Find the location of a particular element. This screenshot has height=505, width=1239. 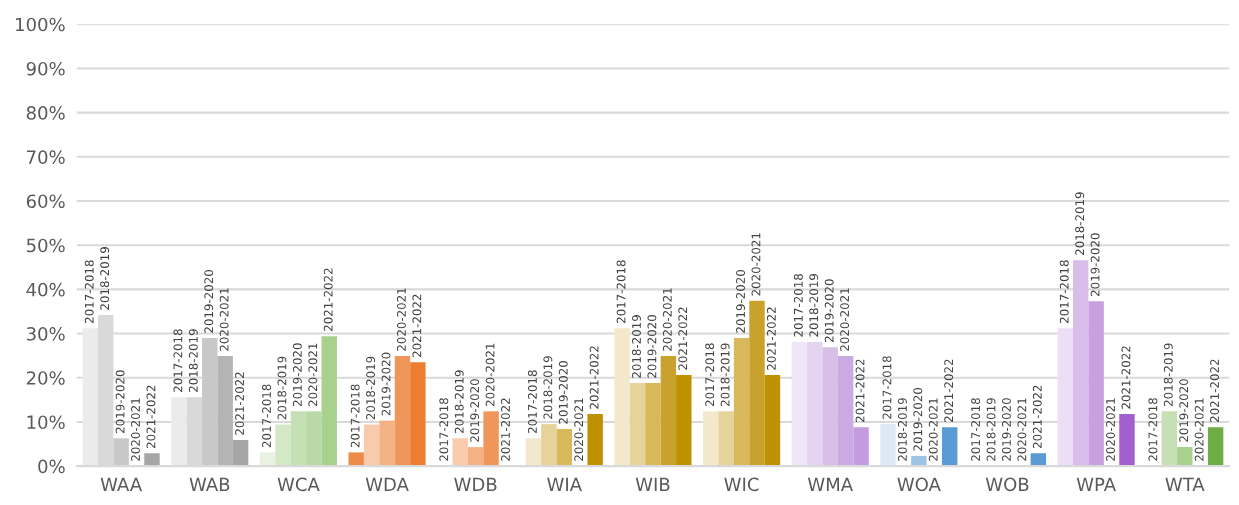

x-tick-label: WPA is located at coordinates (1096, 484).